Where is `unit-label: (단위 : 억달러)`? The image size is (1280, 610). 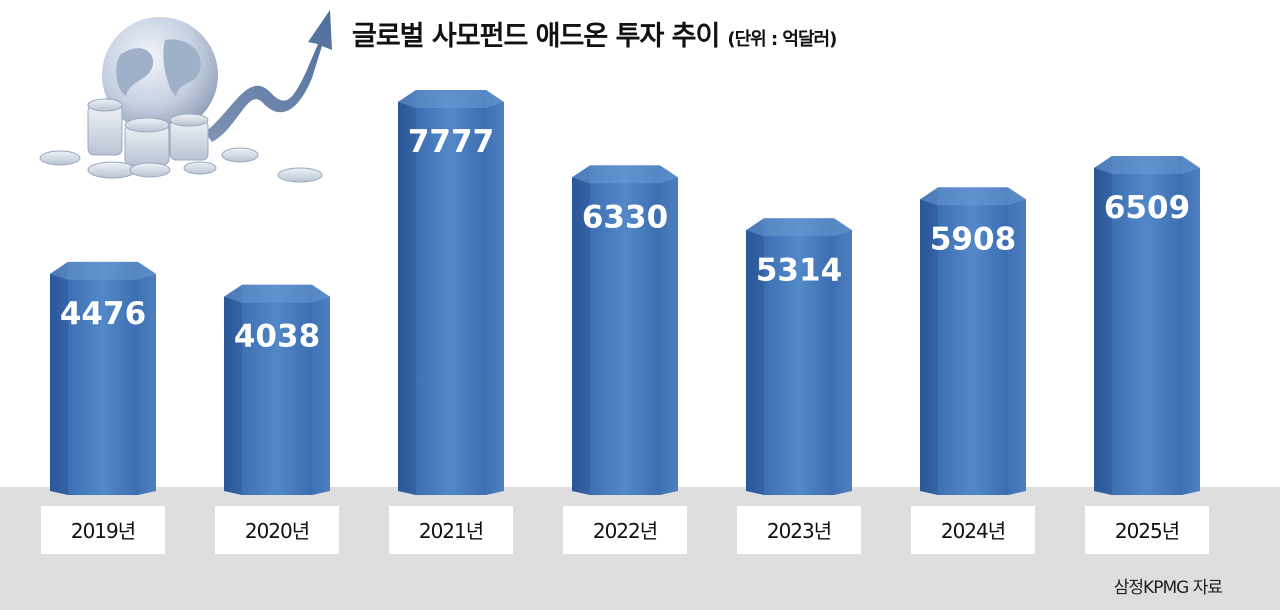 unit-label: (단위 : 억달러) is located at coordinates (782, 39).